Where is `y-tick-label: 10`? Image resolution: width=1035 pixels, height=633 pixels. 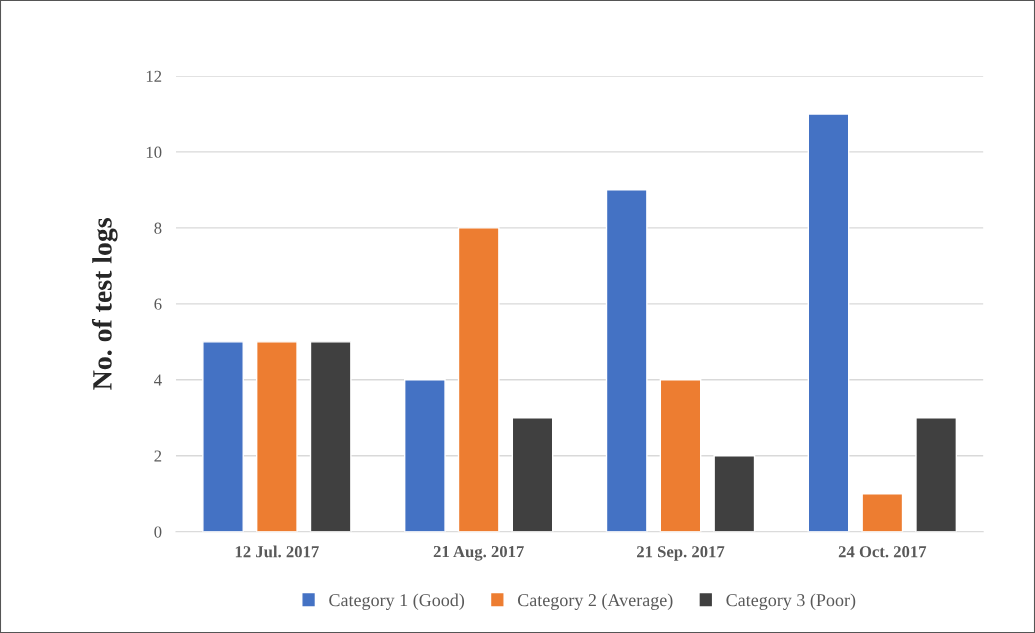
y-tick-label: 10 is located at coordinates (154, 152).